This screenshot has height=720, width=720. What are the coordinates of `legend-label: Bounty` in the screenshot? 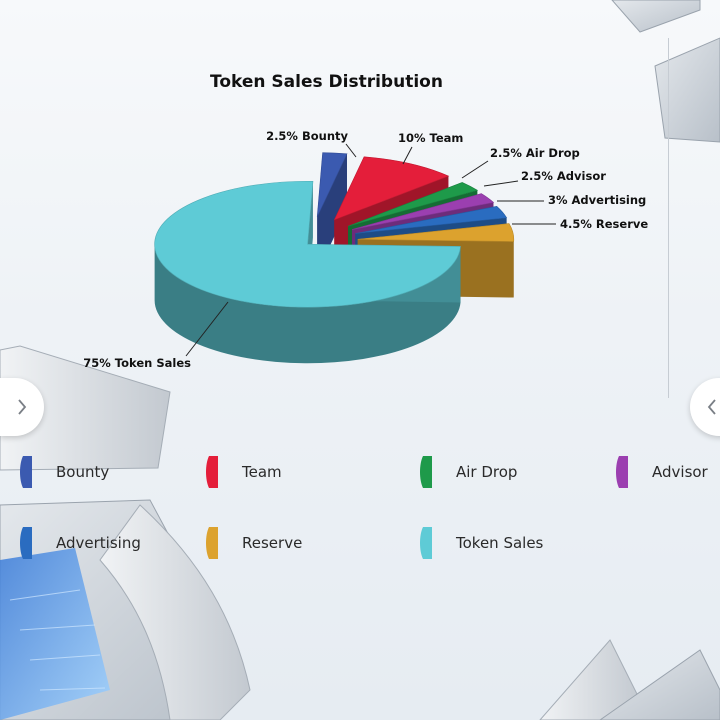 It's located at (83, 472).